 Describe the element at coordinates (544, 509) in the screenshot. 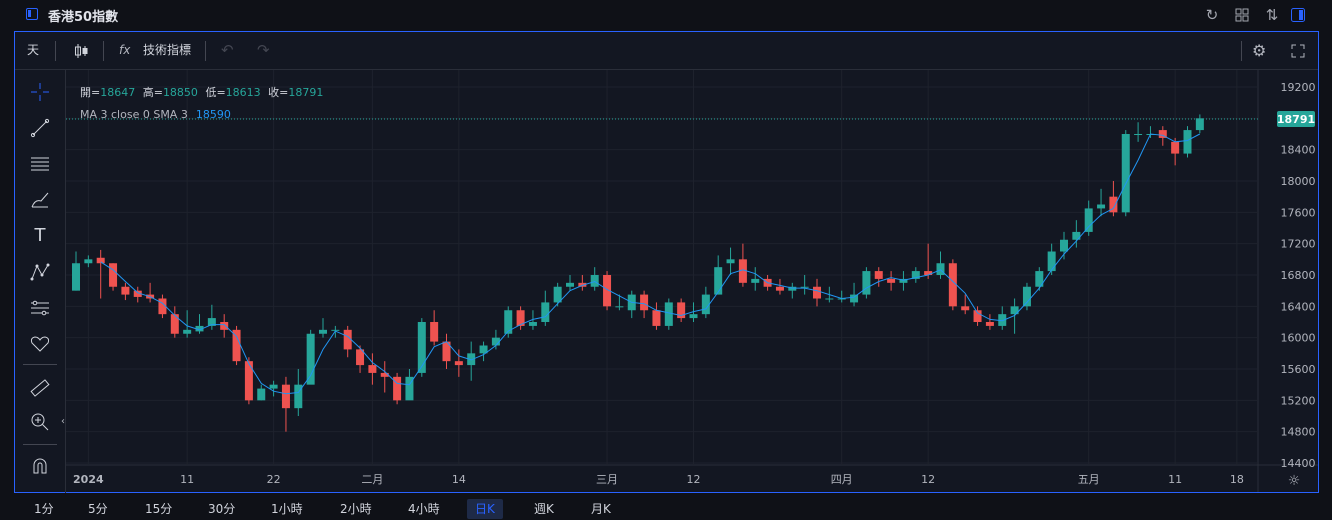

I see `timeframe-8: 週K` at that location.